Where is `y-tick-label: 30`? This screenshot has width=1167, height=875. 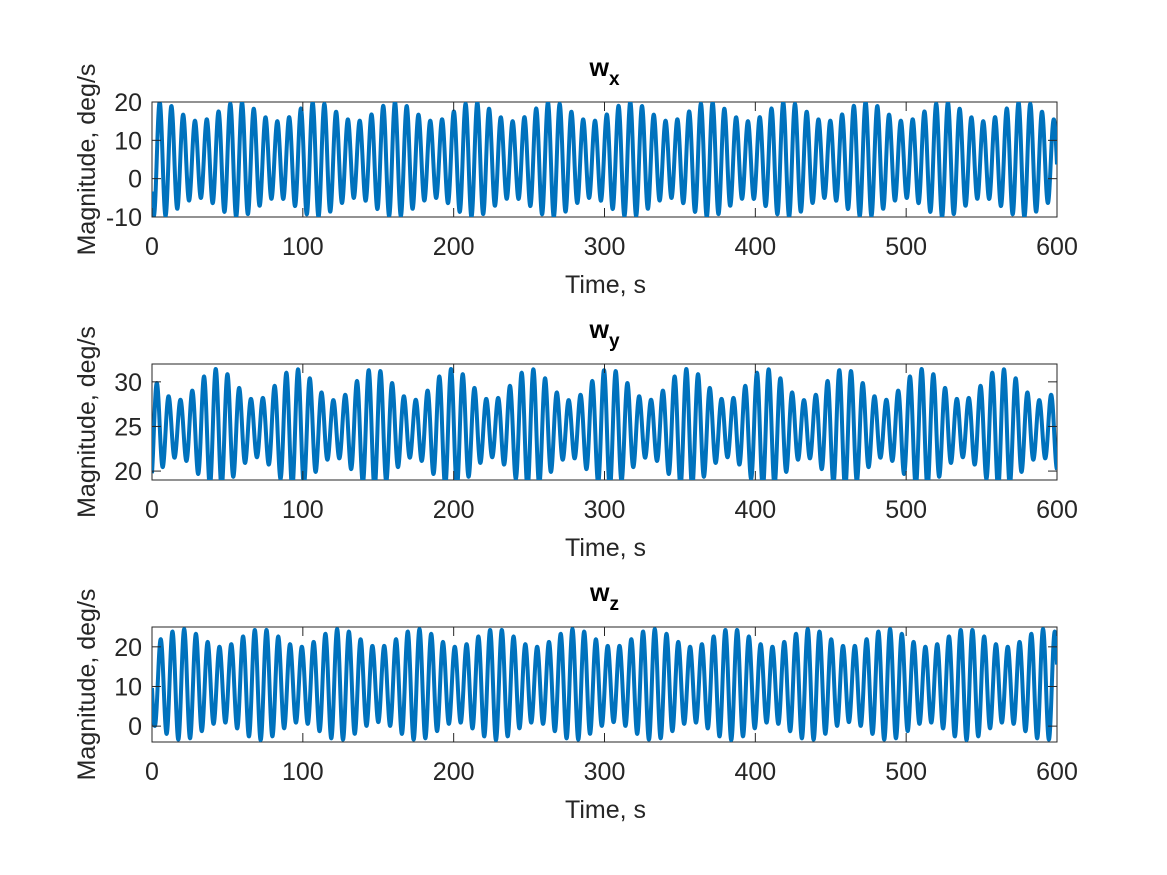
y-tick-label: 30 is located at coordinates (128, 383).